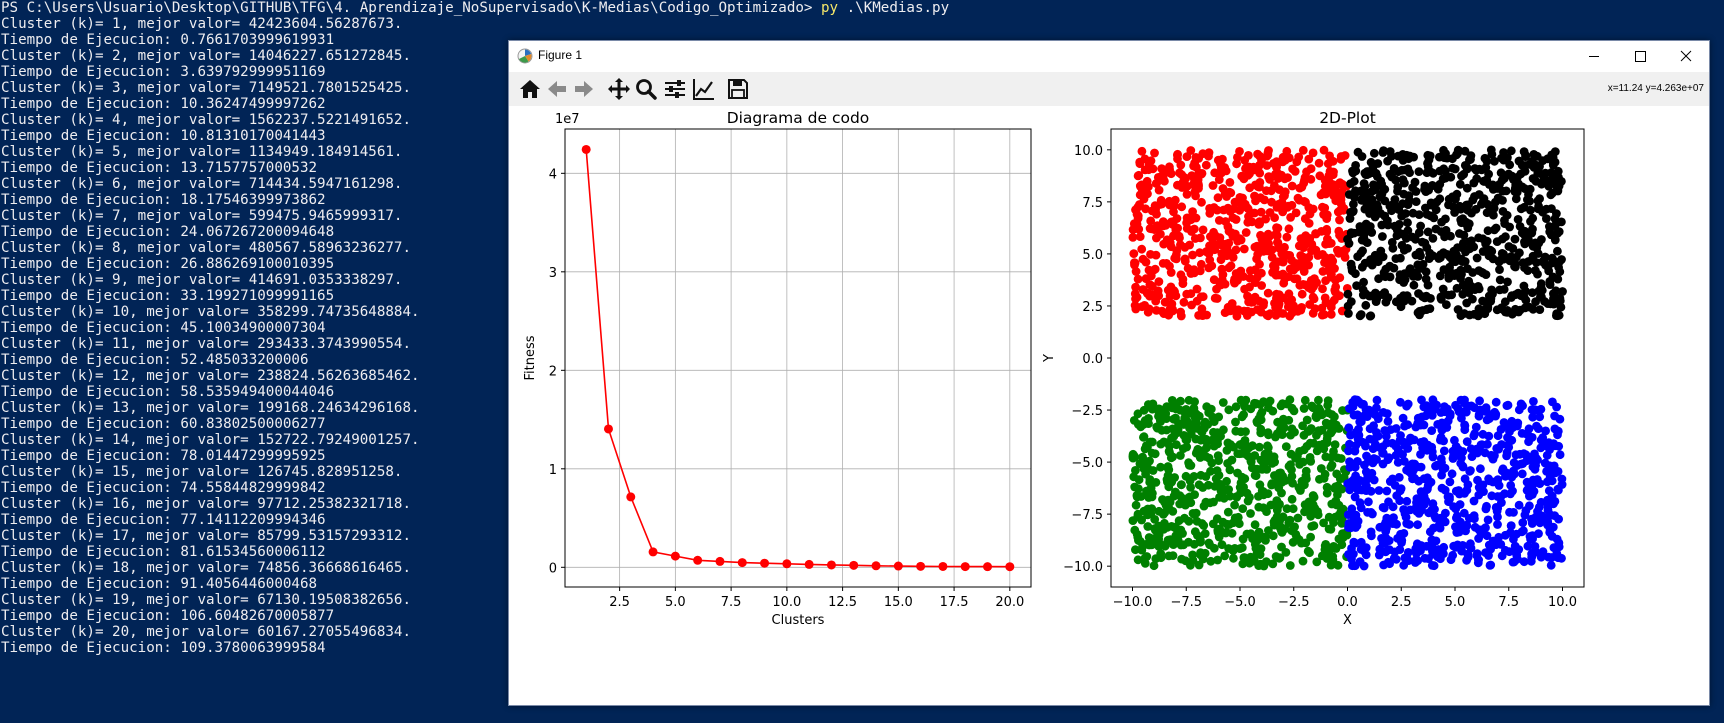  What do you see at coordinates (163, 456) in the screenshot?
I see `terminal-output-line: Tiempo de Ejecucion: 78.01447299995925` at bounding box center [163, 456].